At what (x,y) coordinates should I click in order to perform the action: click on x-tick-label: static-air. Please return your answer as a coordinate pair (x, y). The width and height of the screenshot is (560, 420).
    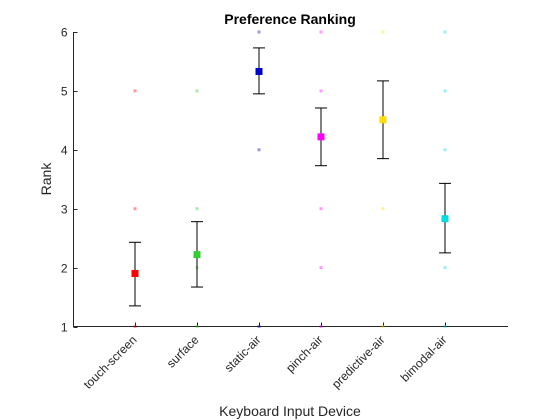
    Looking at the image, I should click on (243, 354).